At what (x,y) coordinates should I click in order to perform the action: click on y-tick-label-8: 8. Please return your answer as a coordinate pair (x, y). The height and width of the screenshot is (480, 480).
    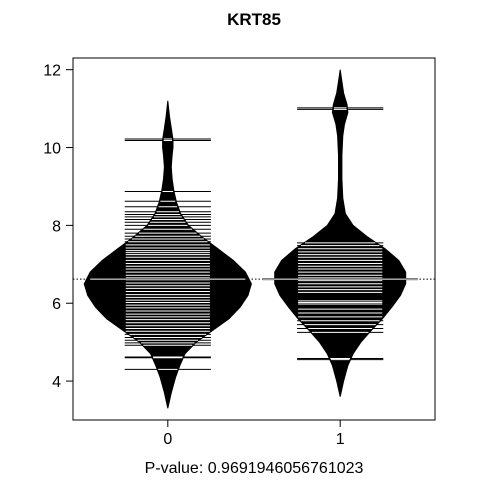
    Looking at the image, I should click on (56, 226).